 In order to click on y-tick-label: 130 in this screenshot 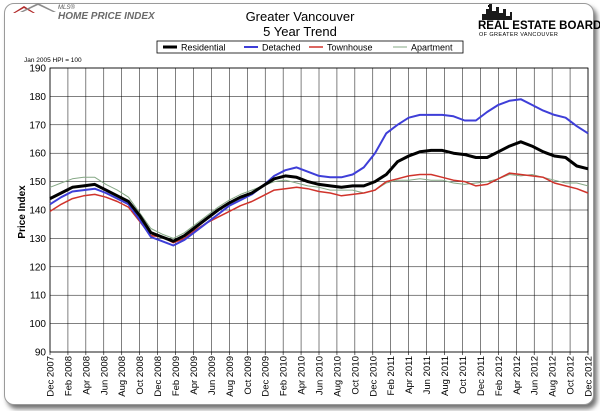, I will do `click(37, 239)`.